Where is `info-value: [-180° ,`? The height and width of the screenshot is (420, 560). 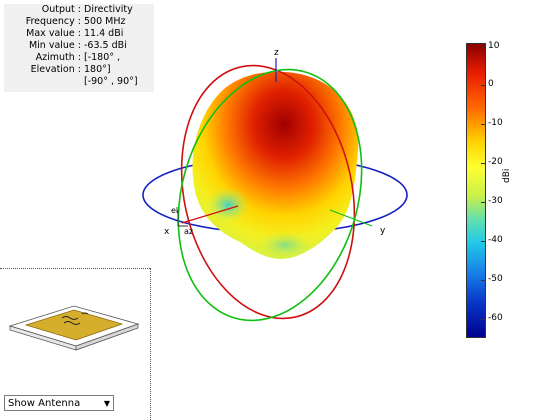
info-value: [-180° , is located at coordinates (102, 57).